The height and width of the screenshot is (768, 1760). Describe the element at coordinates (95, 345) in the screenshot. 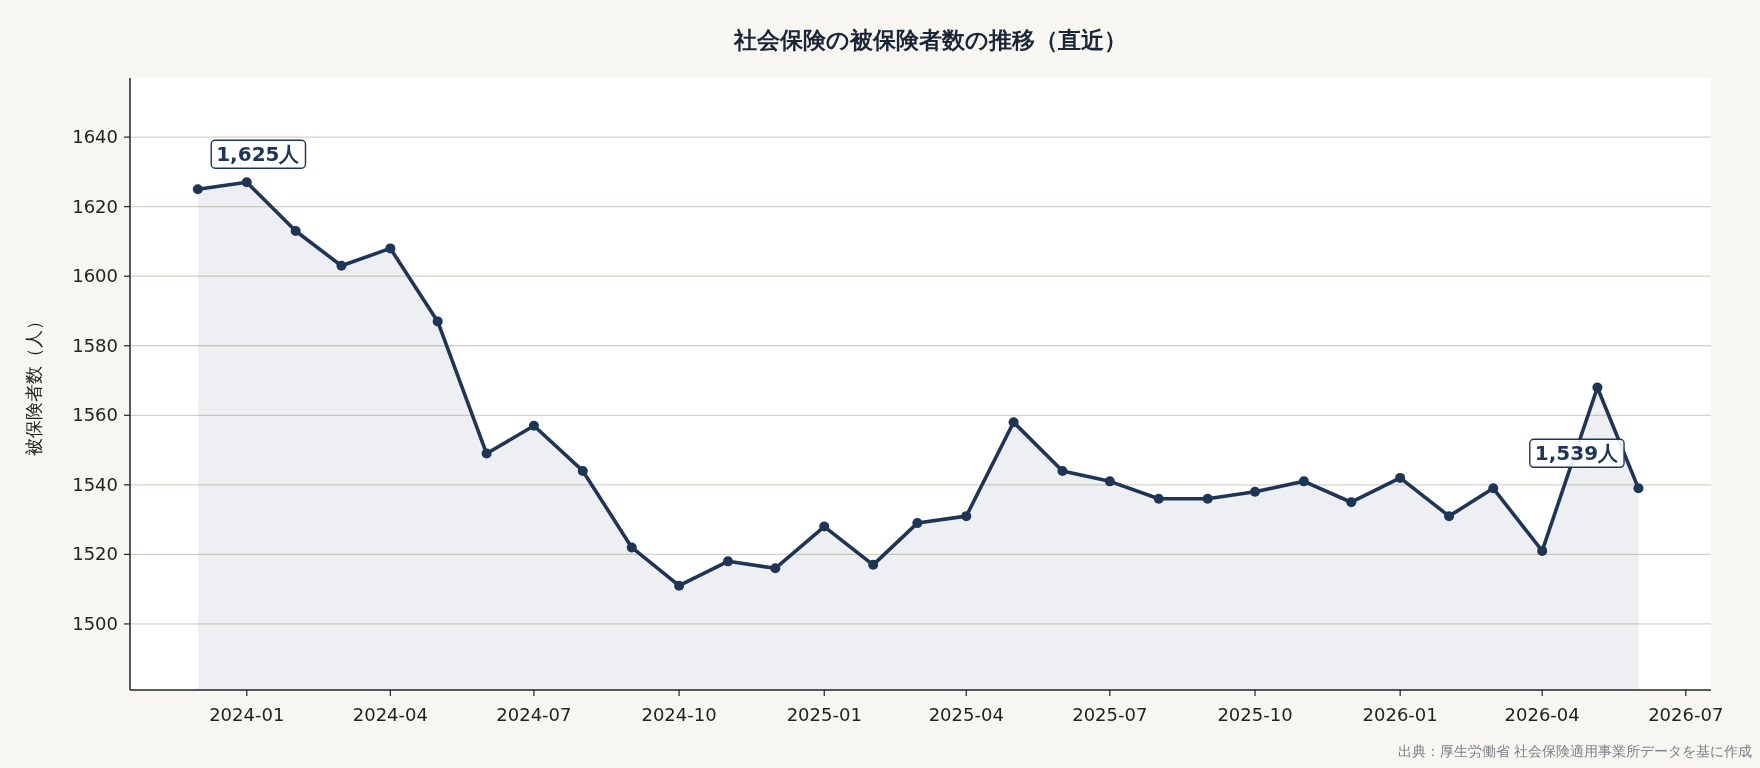

I see `y-tick-label: 1580` at that location.